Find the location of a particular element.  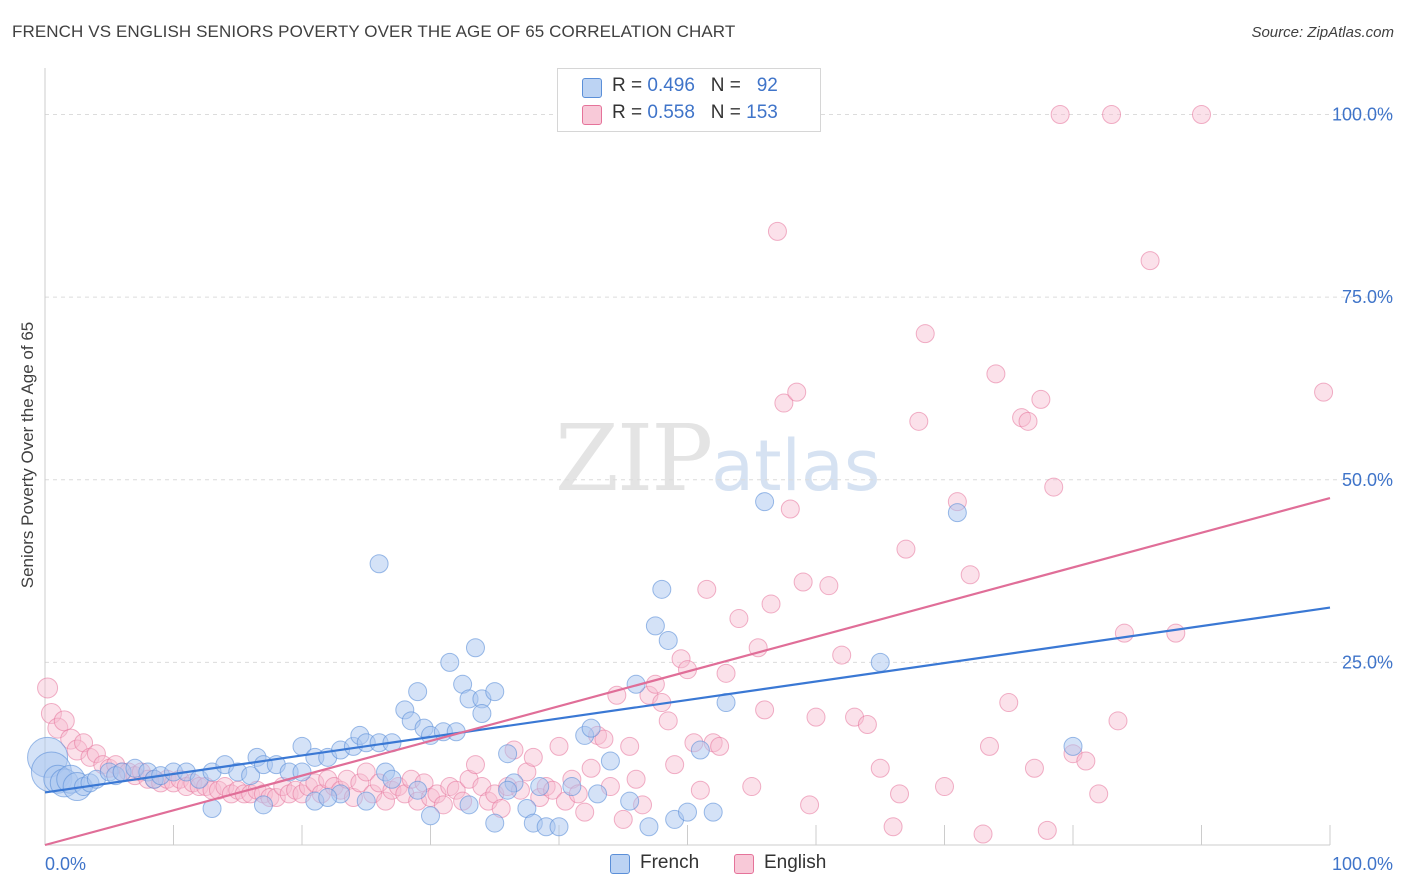

correlation-legend: R = 0.496 N = 92 R = 0.558 N = 153 is located at coordinates (689, 100).